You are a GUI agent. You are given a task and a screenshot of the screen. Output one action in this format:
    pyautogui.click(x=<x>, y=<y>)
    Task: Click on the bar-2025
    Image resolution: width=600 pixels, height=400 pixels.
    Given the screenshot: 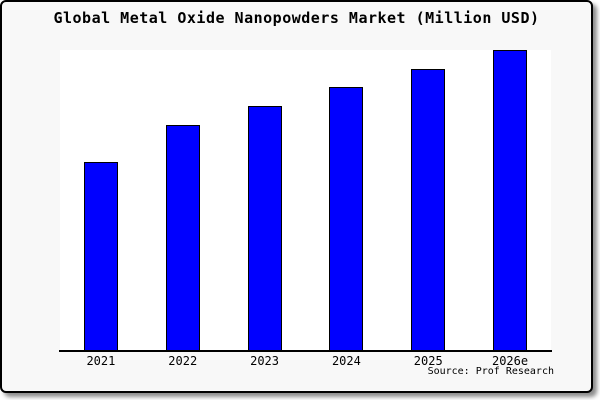 What is the action you would take?
    pyautogui.click(x=428, y=209)
    